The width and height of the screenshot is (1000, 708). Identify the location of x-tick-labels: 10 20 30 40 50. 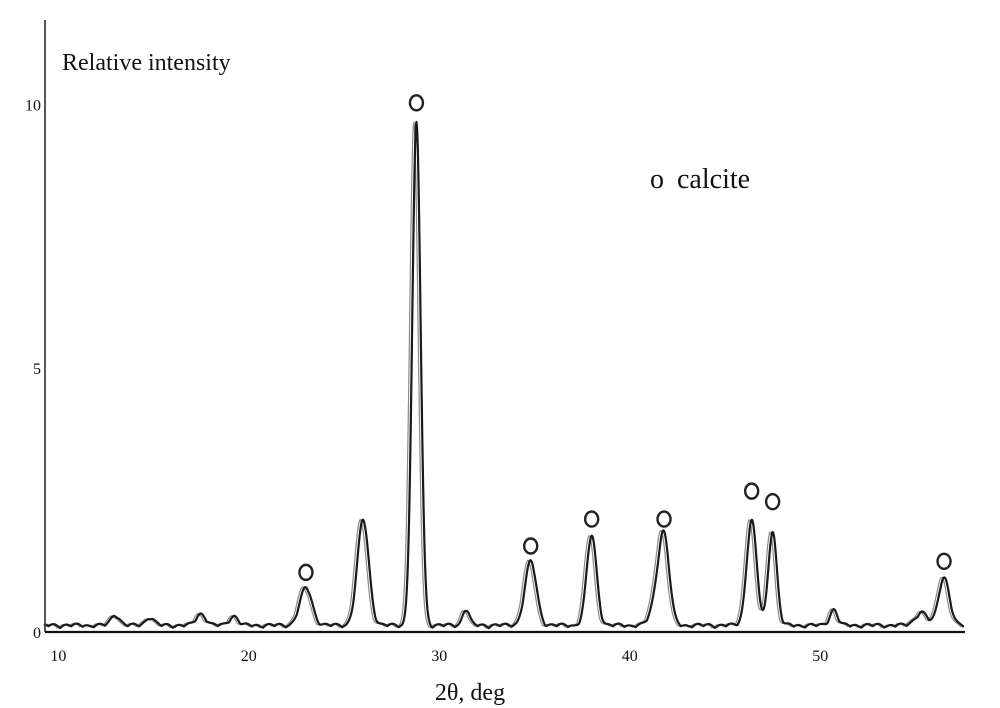
(439, 656).